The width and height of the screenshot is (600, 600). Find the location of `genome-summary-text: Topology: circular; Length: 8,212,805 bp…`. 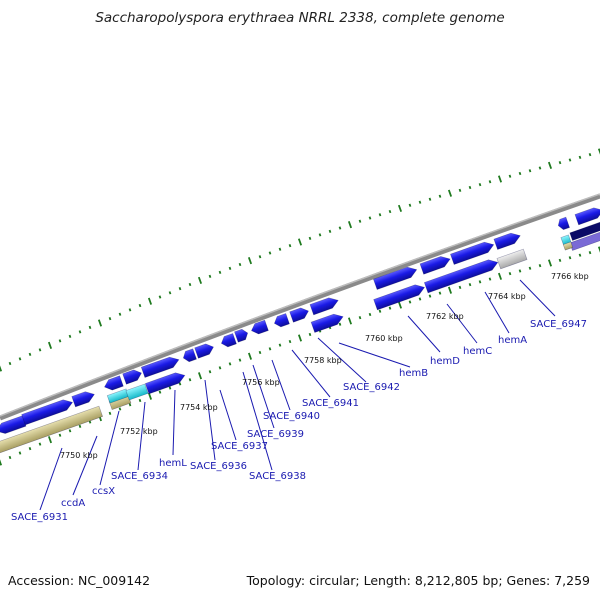

genome-summary-text: Topology: circular; Length: 8,212,805 bp… is located at coordinates (418, 580).